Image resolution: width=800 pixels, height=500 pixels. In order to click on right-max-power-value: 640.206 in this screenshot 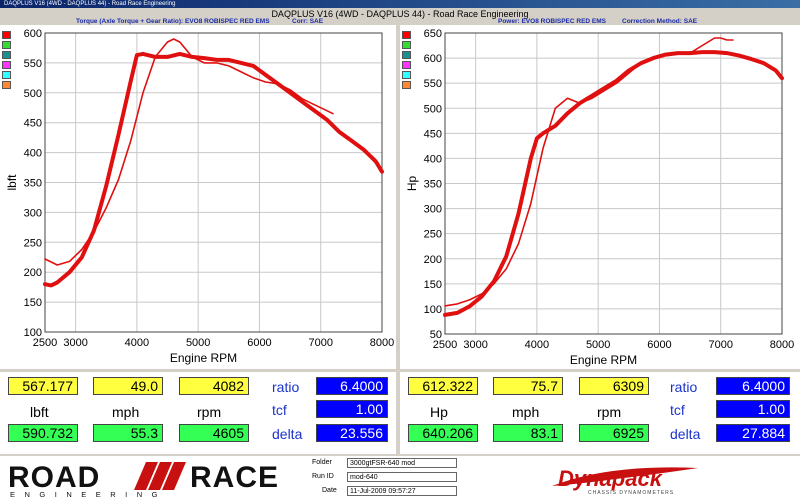, I will do `click(443, 433)`.